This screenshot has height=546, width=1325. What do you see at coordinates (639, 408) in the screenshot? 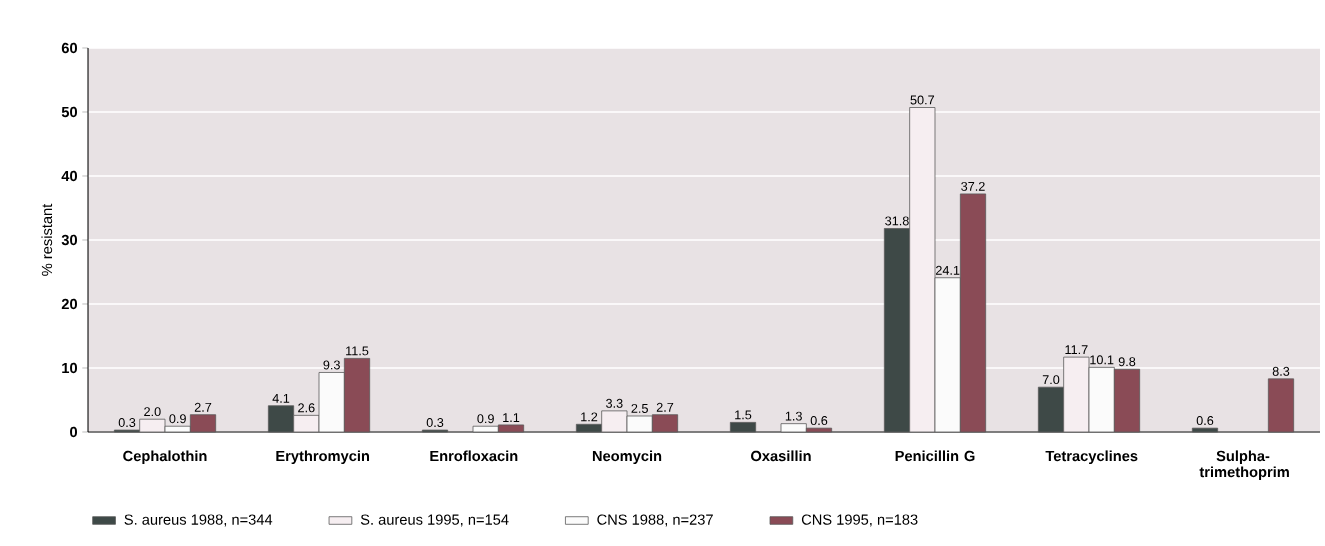
I see `data-label: 2.5` at bounding box center [639, 408].